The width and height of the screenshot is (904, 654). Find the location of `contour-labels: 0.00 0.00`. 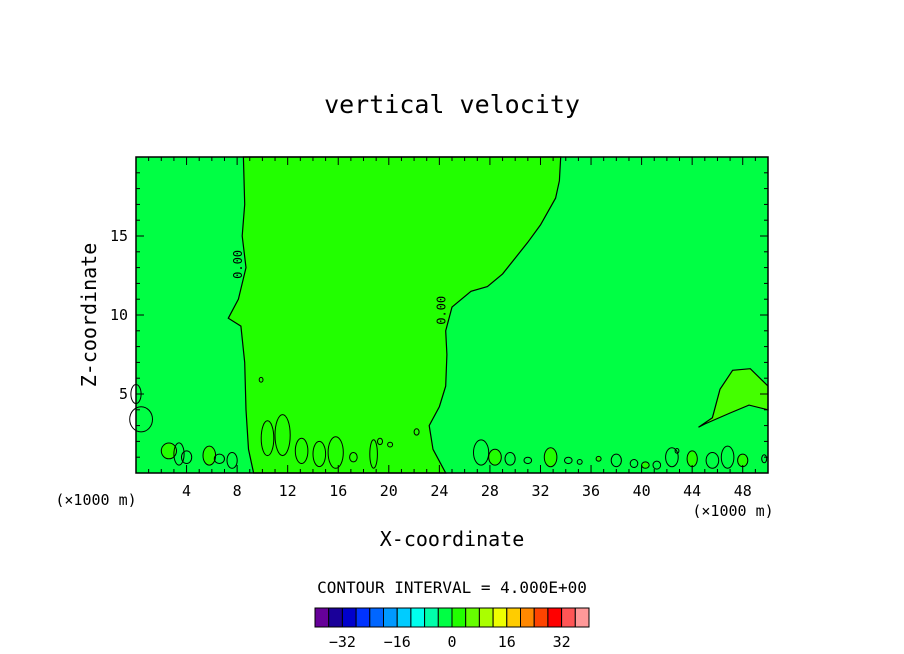

contour-labels: 0.00 0.00 is located at coordinates (340, 287).